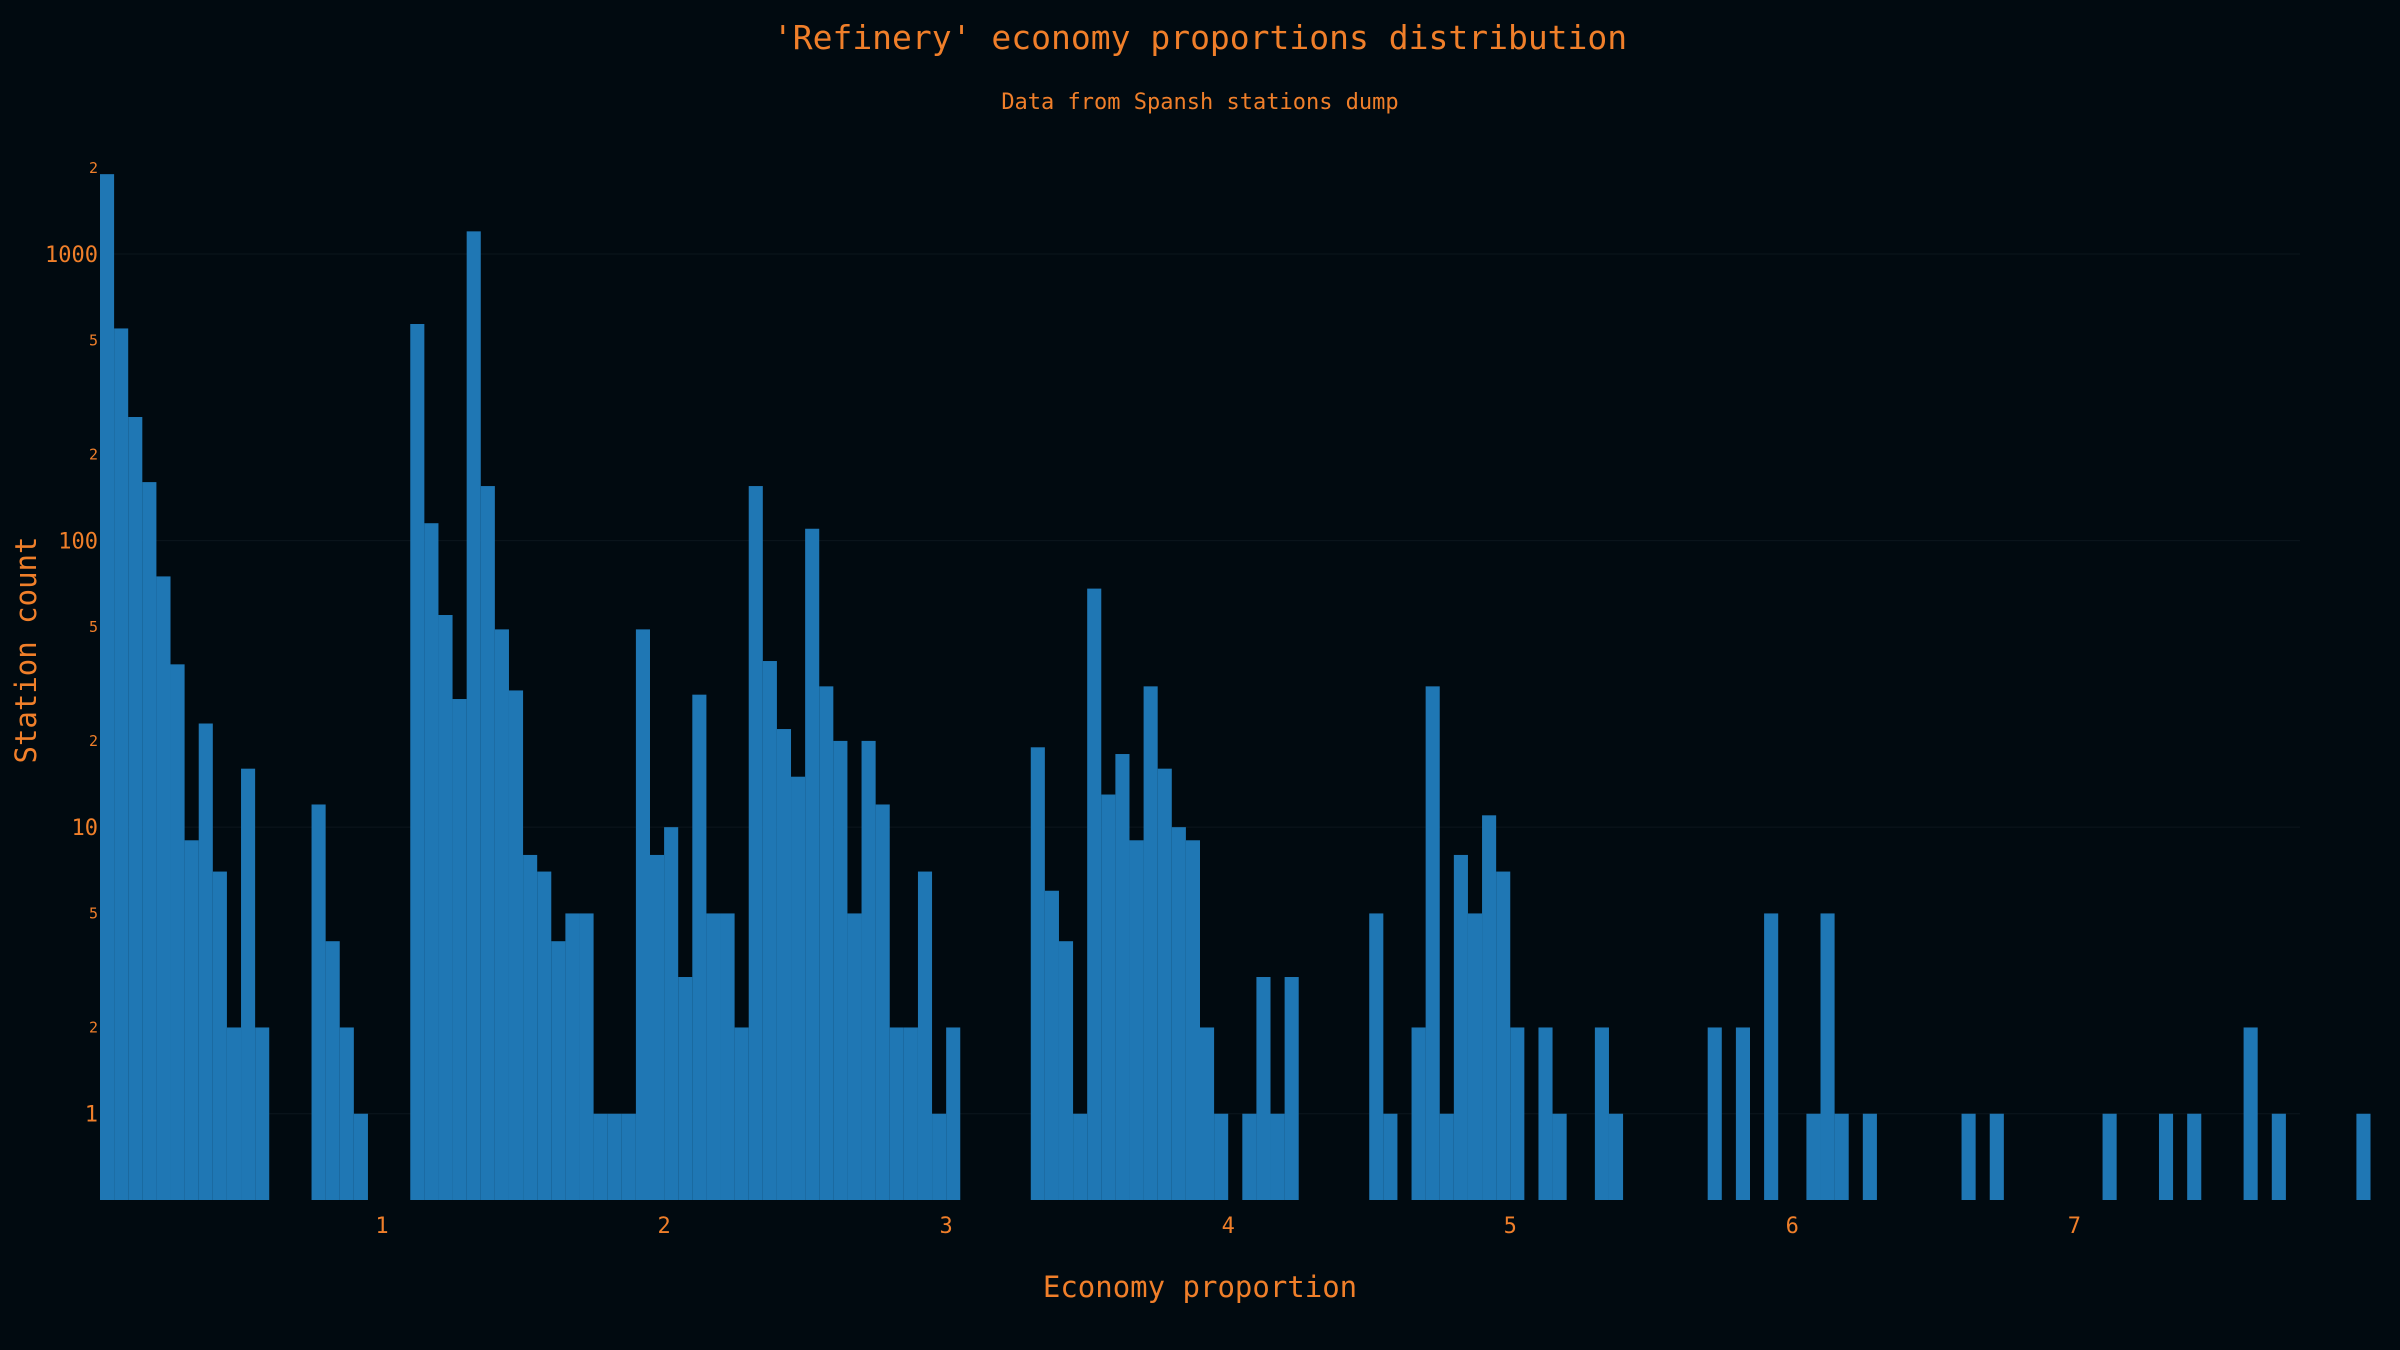 The height and width of the screenshot is (1350, 2400). What do you see at coordinates (26, 650) in the screenshot?
I see `y-axis-label: Station count` at bounding box center [26, 650].